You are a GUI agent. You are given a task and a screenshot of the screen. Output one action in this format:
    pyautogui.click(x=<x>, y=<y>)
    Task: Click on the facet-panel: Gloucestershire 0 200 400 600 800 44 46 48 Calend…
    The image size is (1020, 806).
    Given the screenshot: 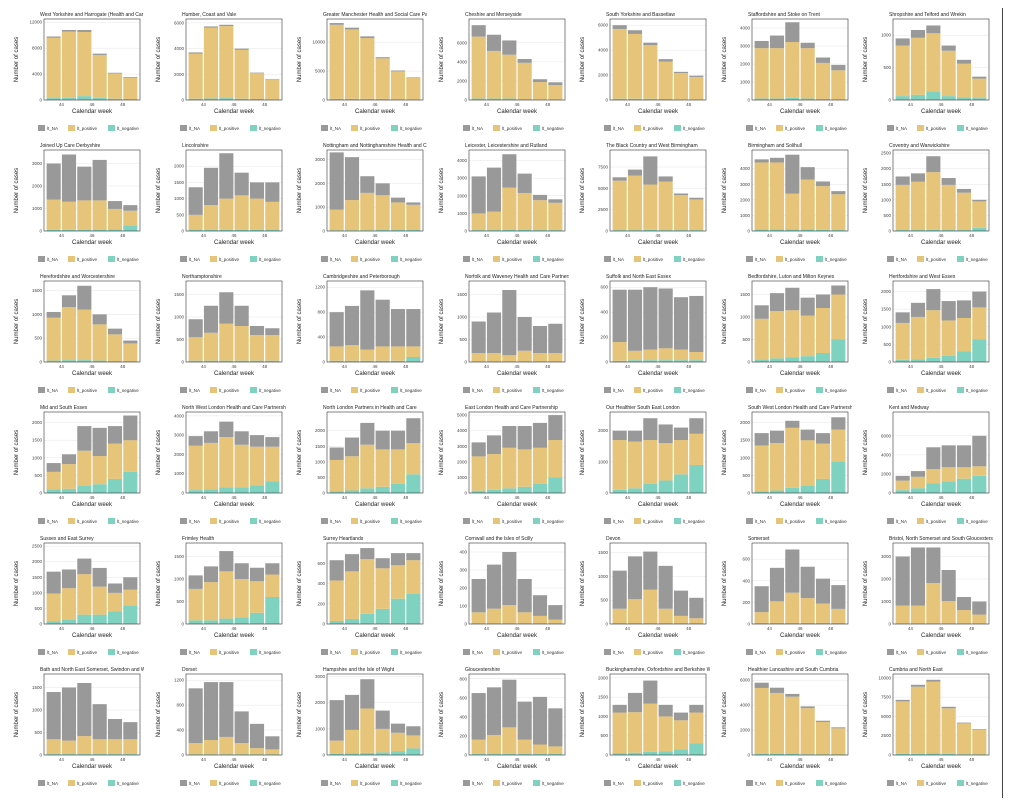 What is the action you would take?
    pyautogui.click(x=500, y=729)
    